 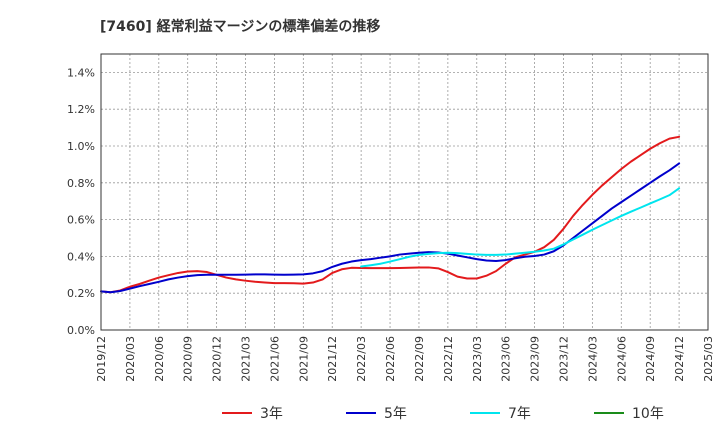 What do you see at coordinates (519, 414) in the screenshot?
I see `legend-label: 7年` at bounding box center [519, 414].